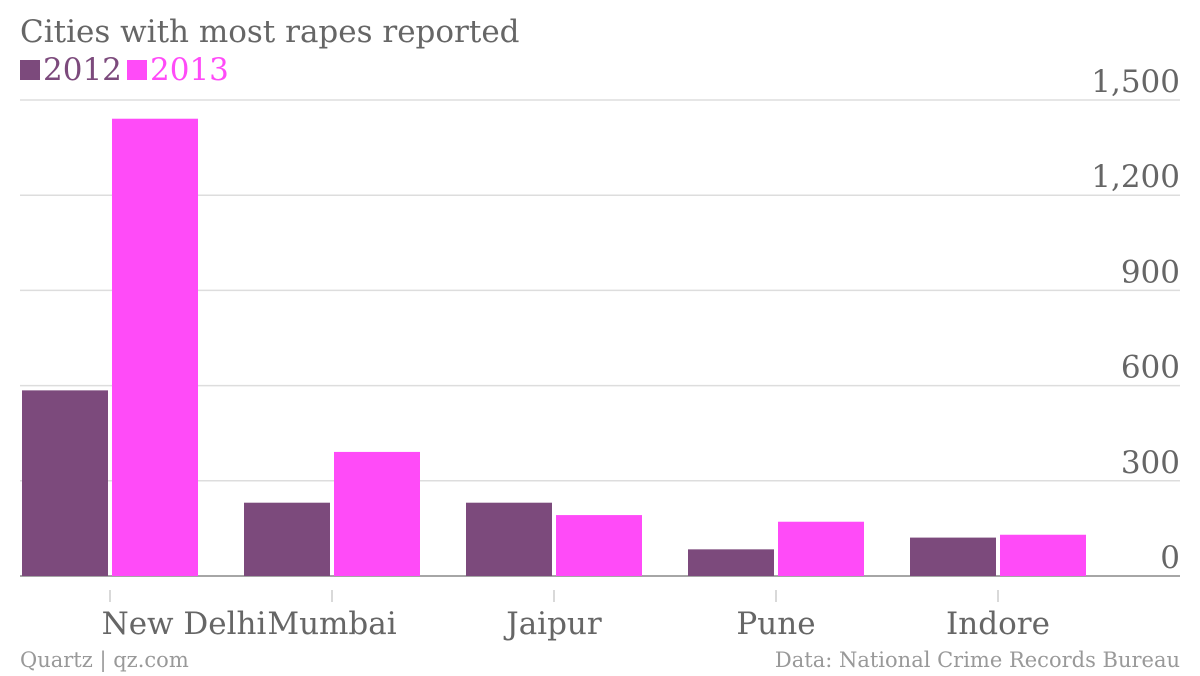 The height and width of the screenshot is (676, 1200). I want to click on category-label: Indore, so click(998, 624).